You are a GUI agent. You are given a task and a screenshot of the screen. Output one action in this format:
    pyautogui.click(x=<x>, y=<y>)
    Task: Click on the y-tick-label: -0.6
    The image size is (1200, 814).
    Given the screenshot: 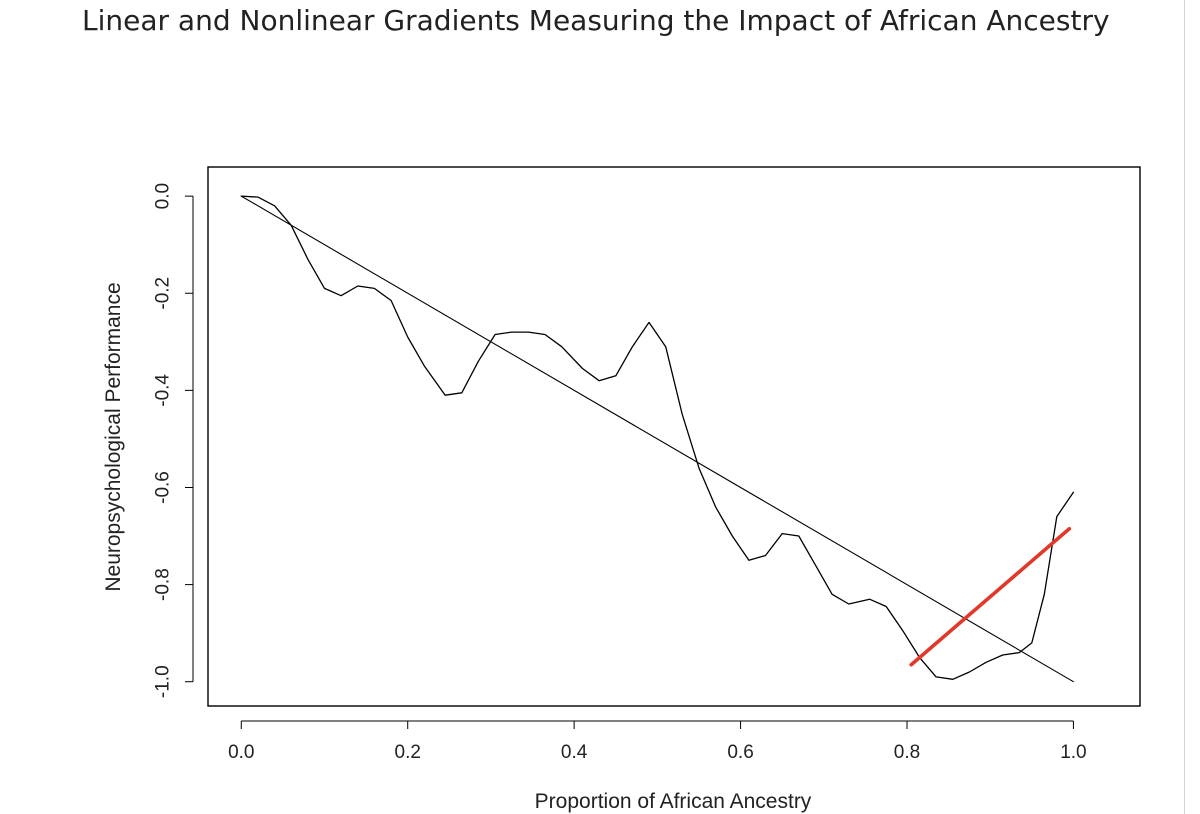 What is the action you would take?
    pyautogui.click(x=163, y=487)
    